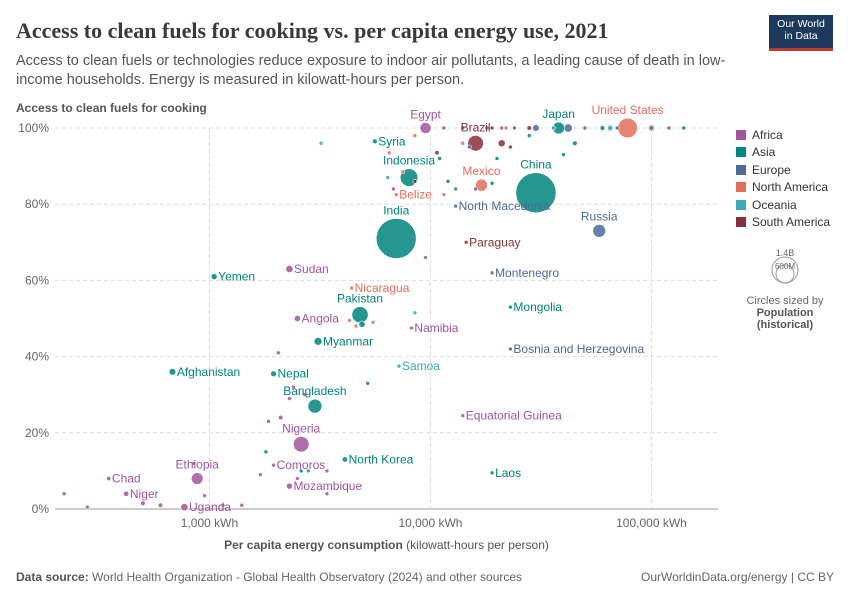  What do you see at coordinates (375, 141) in the screenshot?
I see `point-syria` at bounding box center [375, 141].